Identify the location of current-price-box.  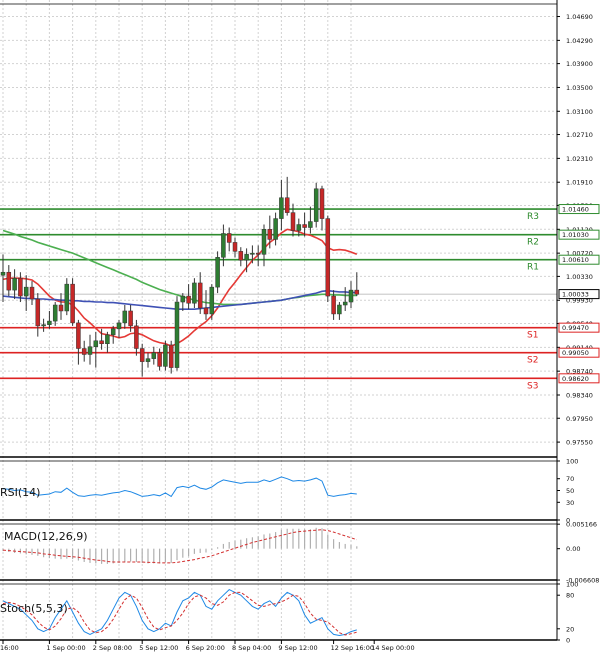
(579, 294).